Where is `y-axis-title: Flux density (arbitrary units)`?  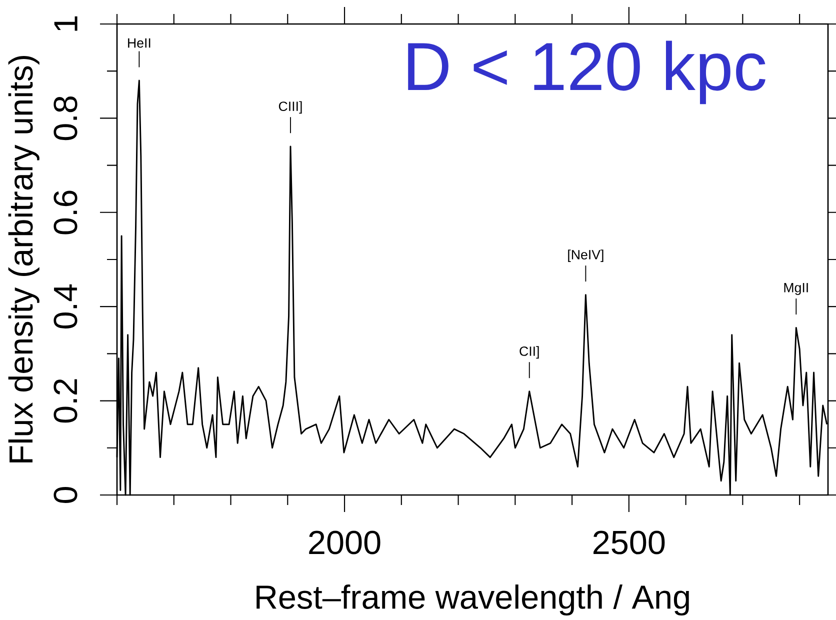
y-axis-title: Flux density (arbitrary units) is located at coordinates (24, 259).